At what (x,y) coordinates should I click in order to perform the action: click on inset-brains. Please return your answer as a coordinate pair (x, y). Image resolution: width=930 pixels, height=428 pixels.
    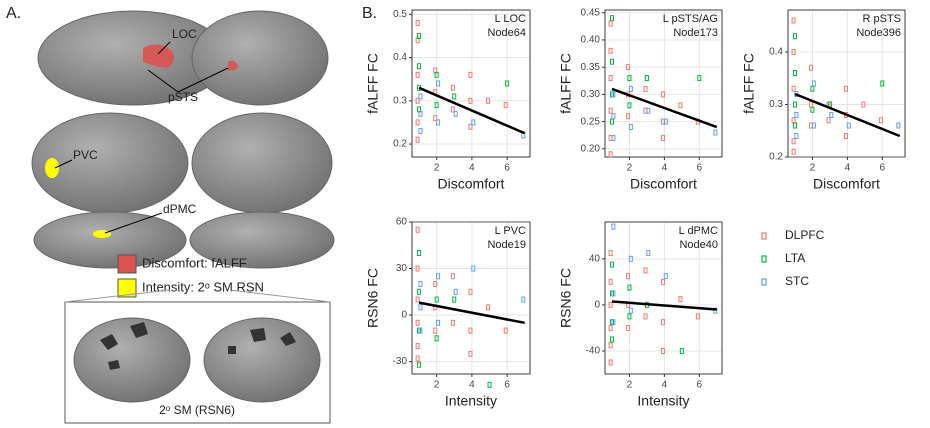
    Looking at the image, I should click on (197, 360).